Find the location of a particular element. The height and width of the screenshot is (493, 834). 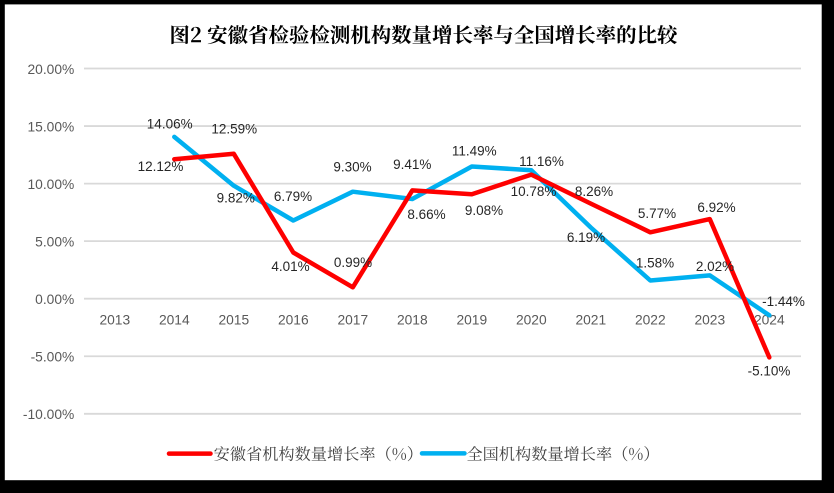

svg-text: 2024 is located at coordinates (769, 320).